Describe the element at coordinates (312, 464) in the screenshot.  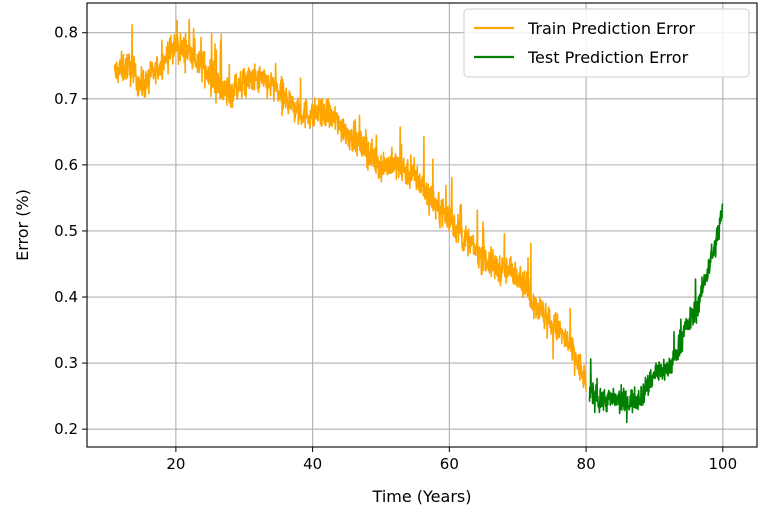
I see `x-tick-label: 40` at that location.